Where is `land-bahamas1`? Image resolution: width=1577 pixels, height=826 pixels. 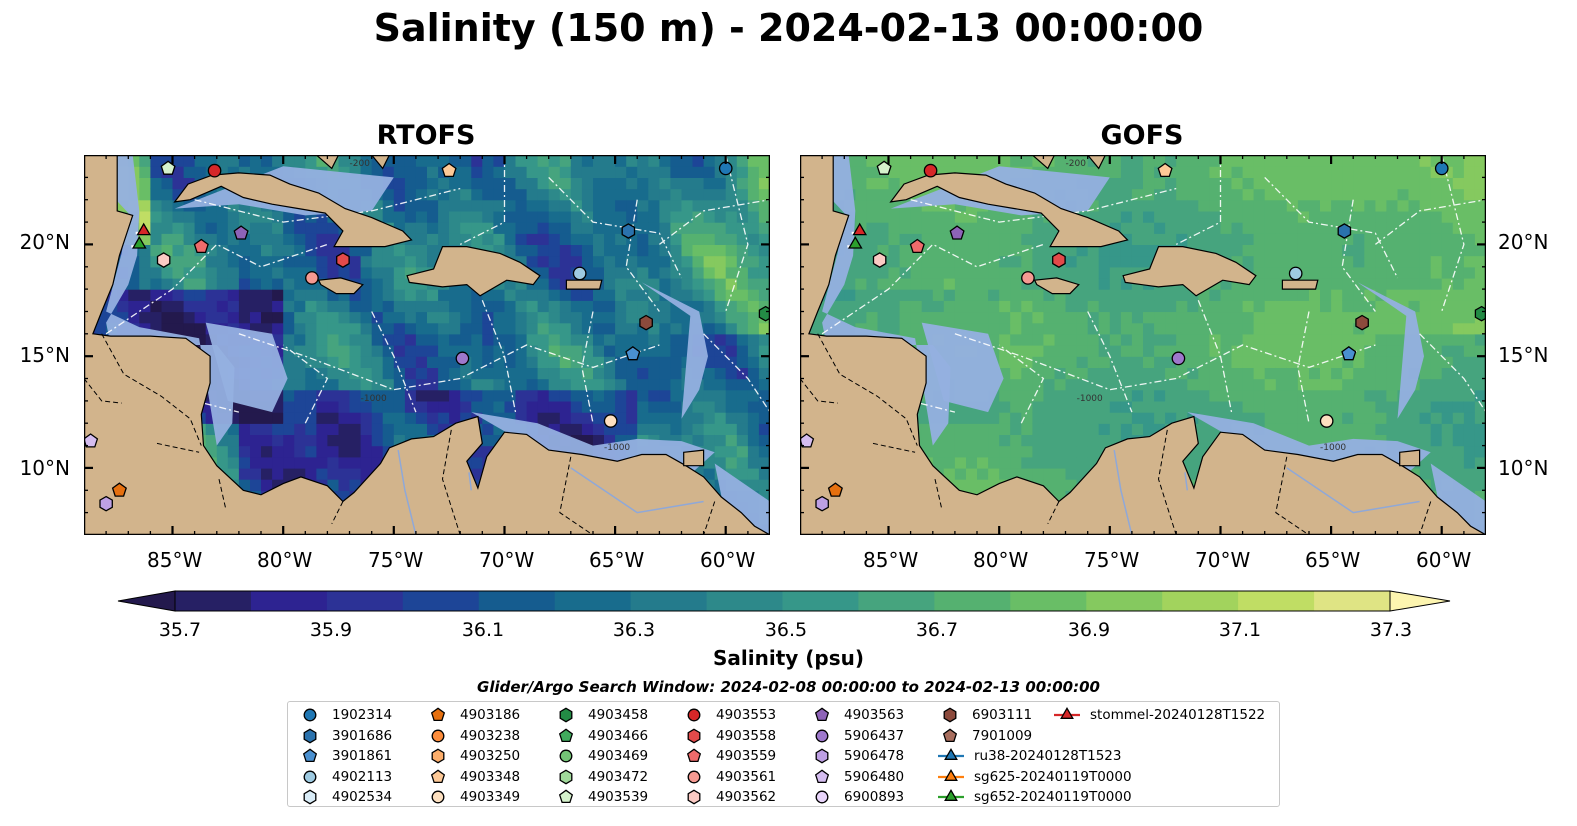
land-bahamas1 is located at coordinates (327, 162).